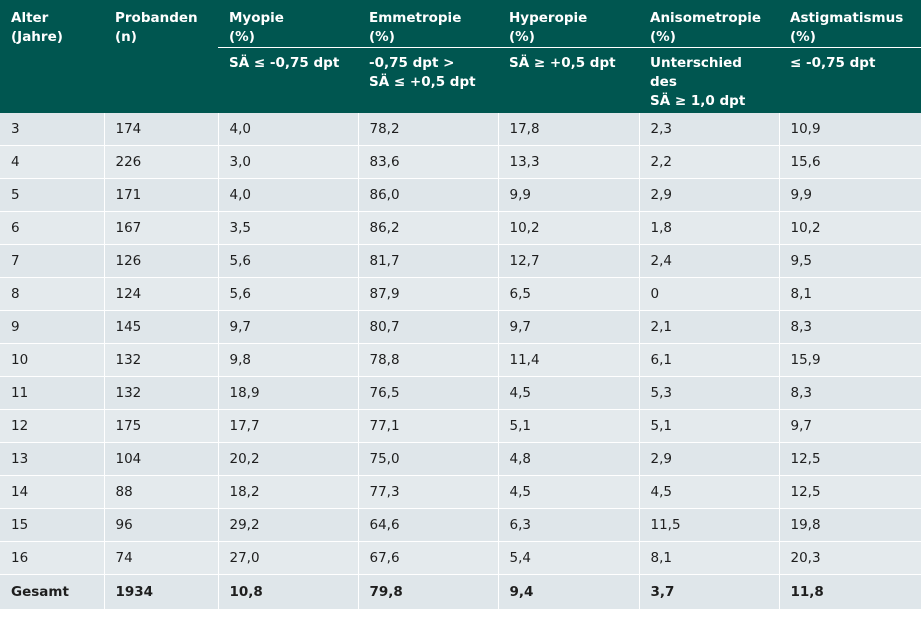 The image size is (921, 619). I want to click on cell-astigmatism: 15,9, so click(850, 360).